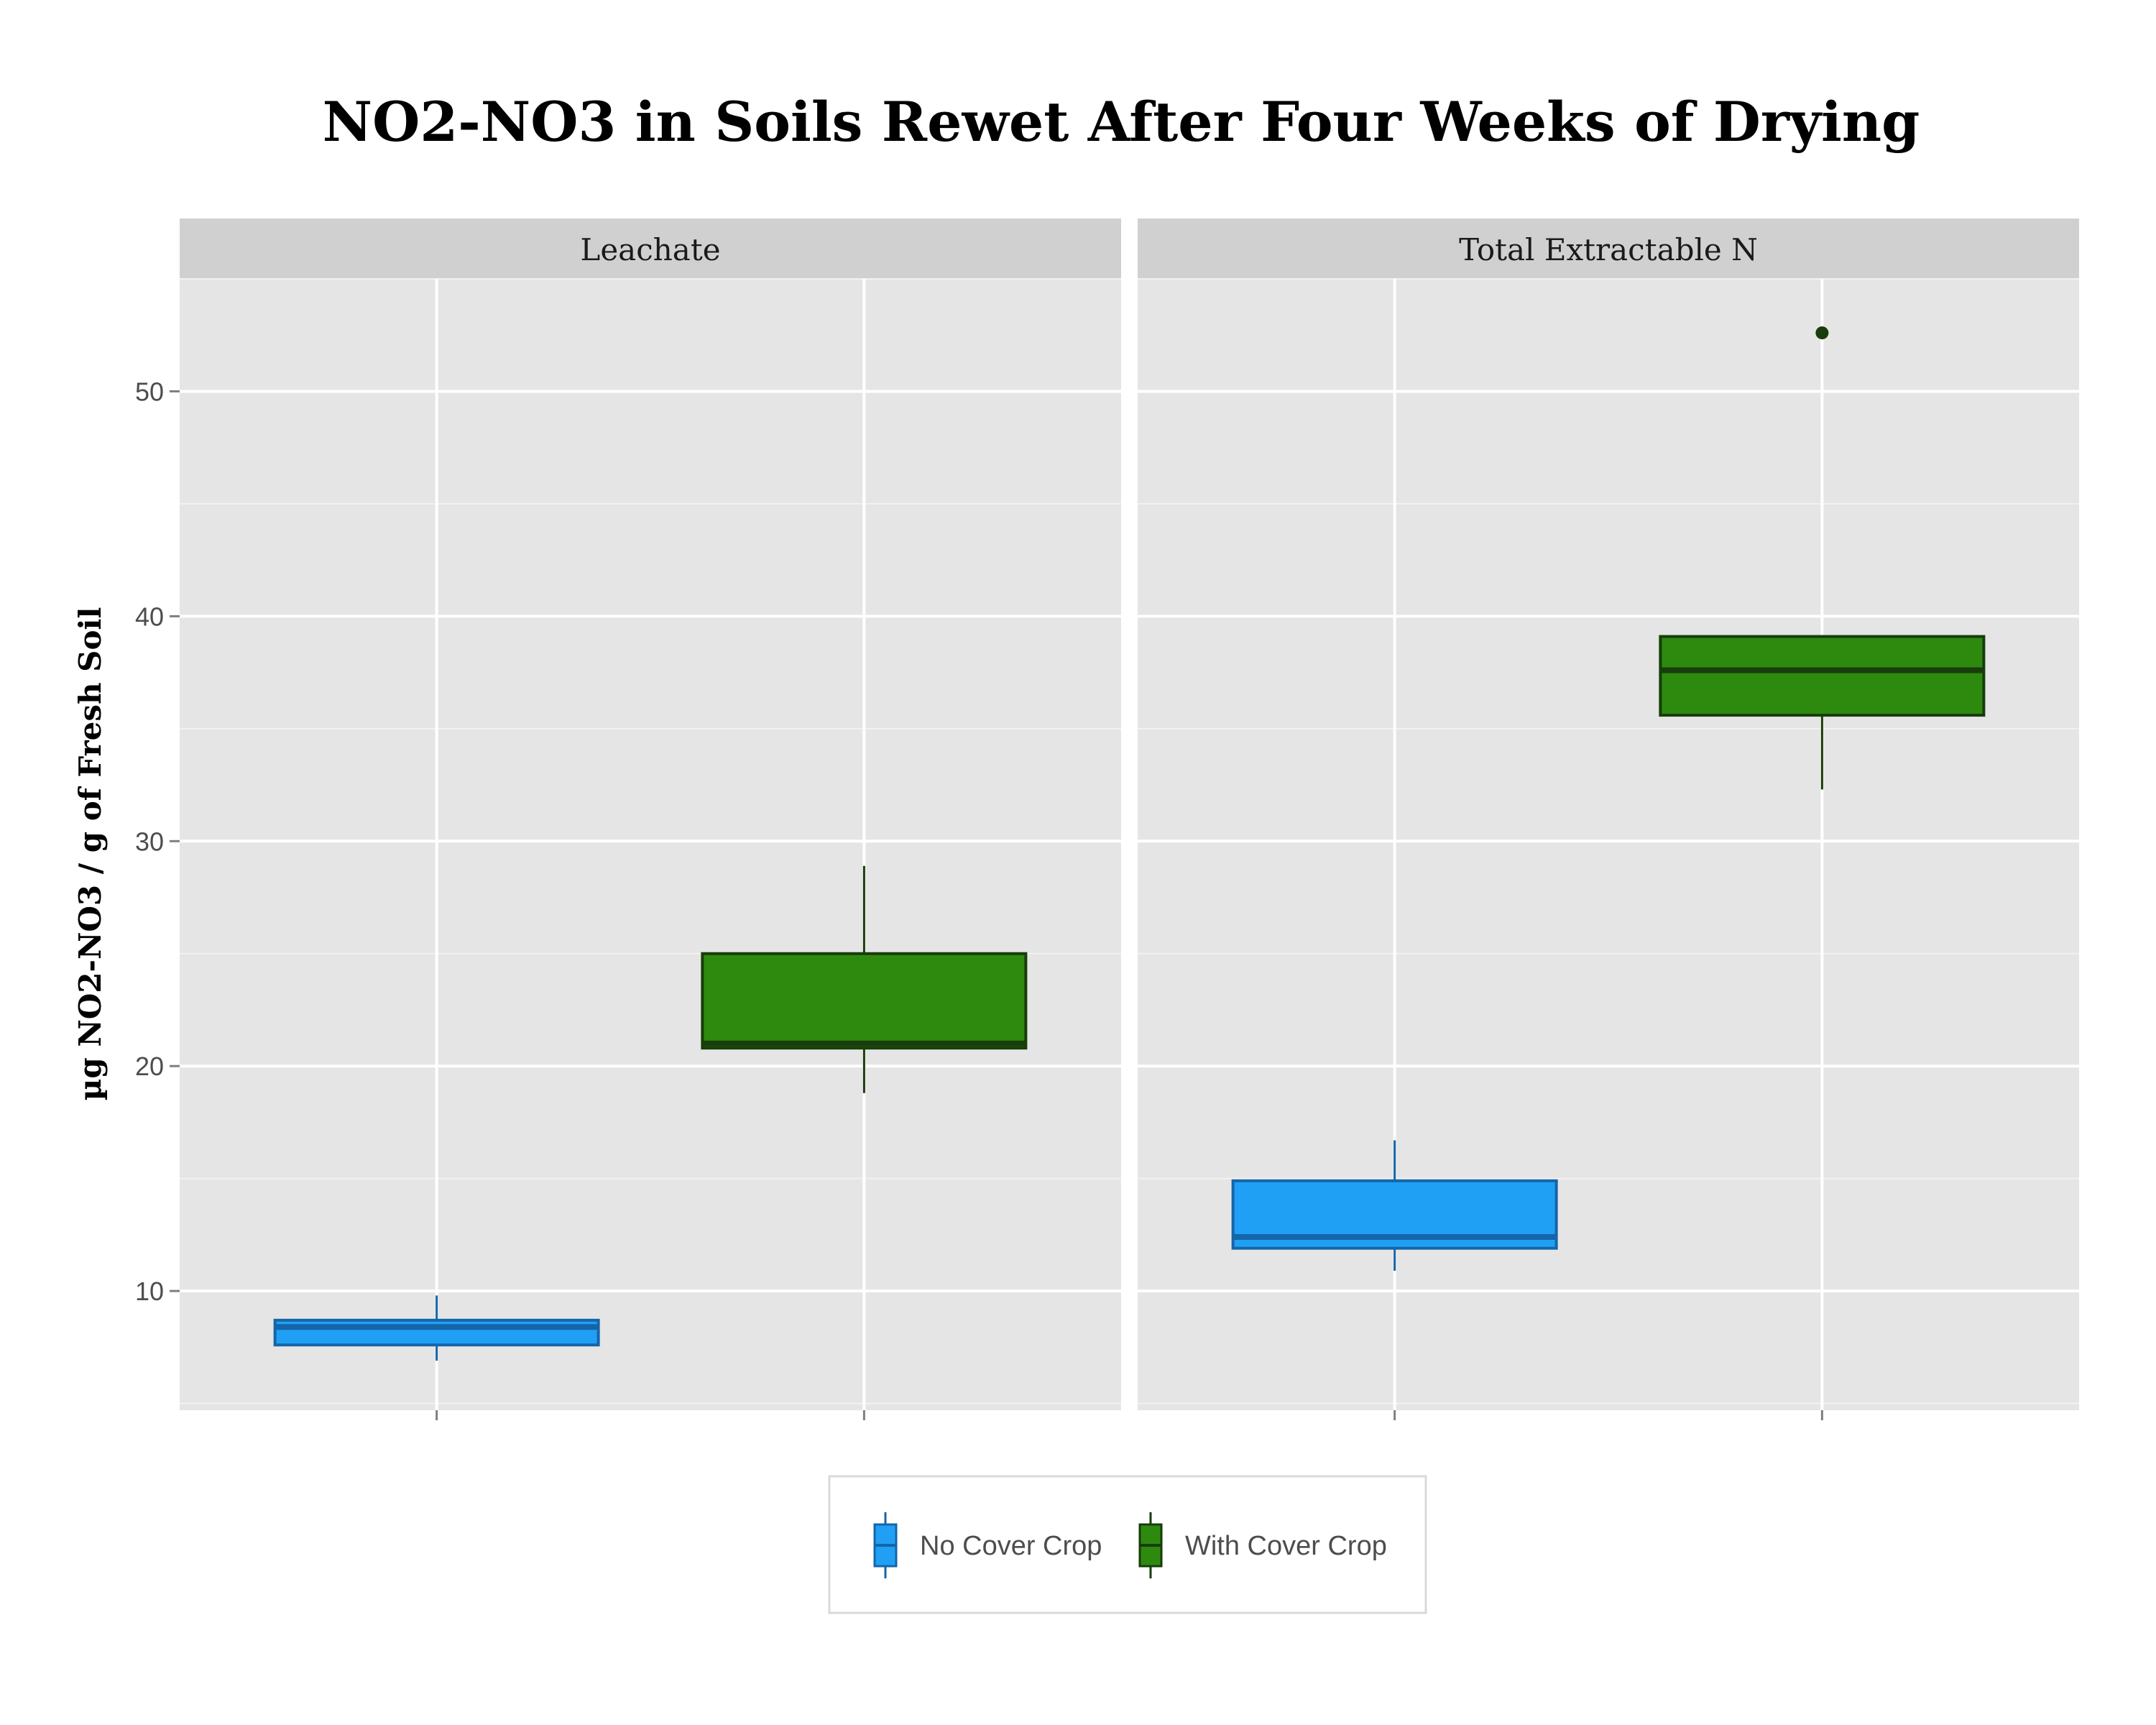 This screenshot has width=2156, height=1725. Describe the element at coordinates (149, 1066) in the screenshot. I see `y-tick-label: 20` at that location.